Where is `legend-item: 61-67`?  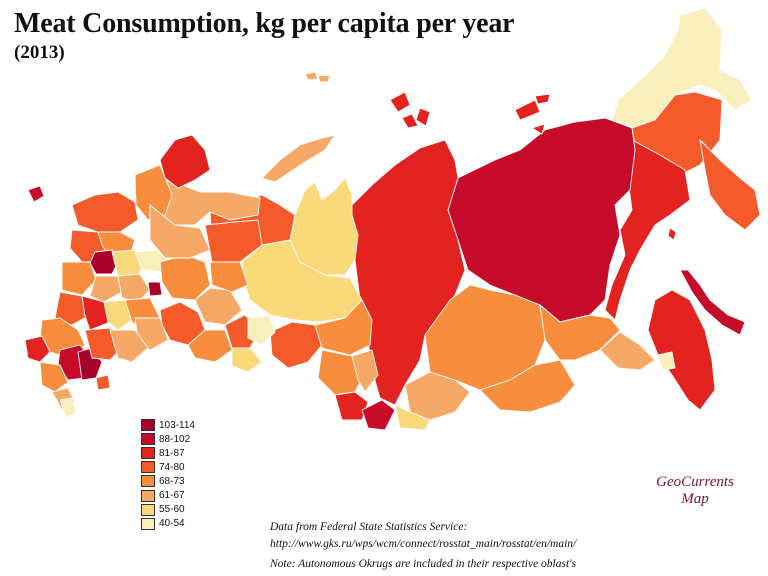
legend-item: 61-67 is located at coordinates (168, 495).